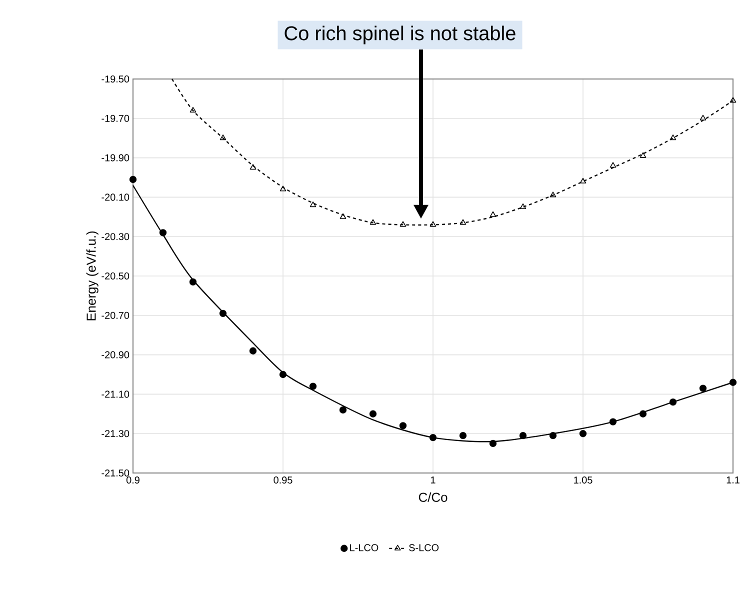 The image size is (743, 591). Describe the element at coordinates (400, 35) in the screenshot. I see `text: Co rich spinel is not stable` at that location.